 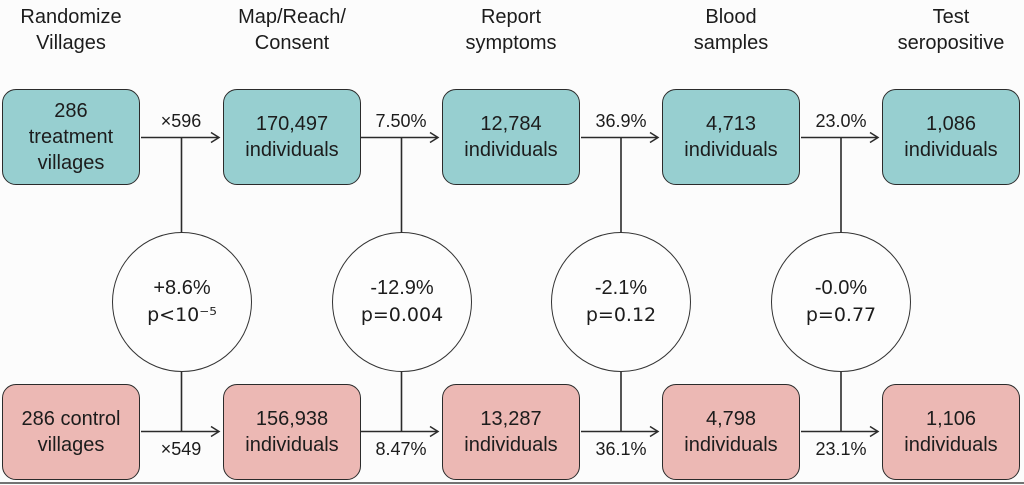 What do you see at coordinates (71, 432) in the screenshot?
I see `control-box-villages: 286 control villages` at bounding box center [71, 432].